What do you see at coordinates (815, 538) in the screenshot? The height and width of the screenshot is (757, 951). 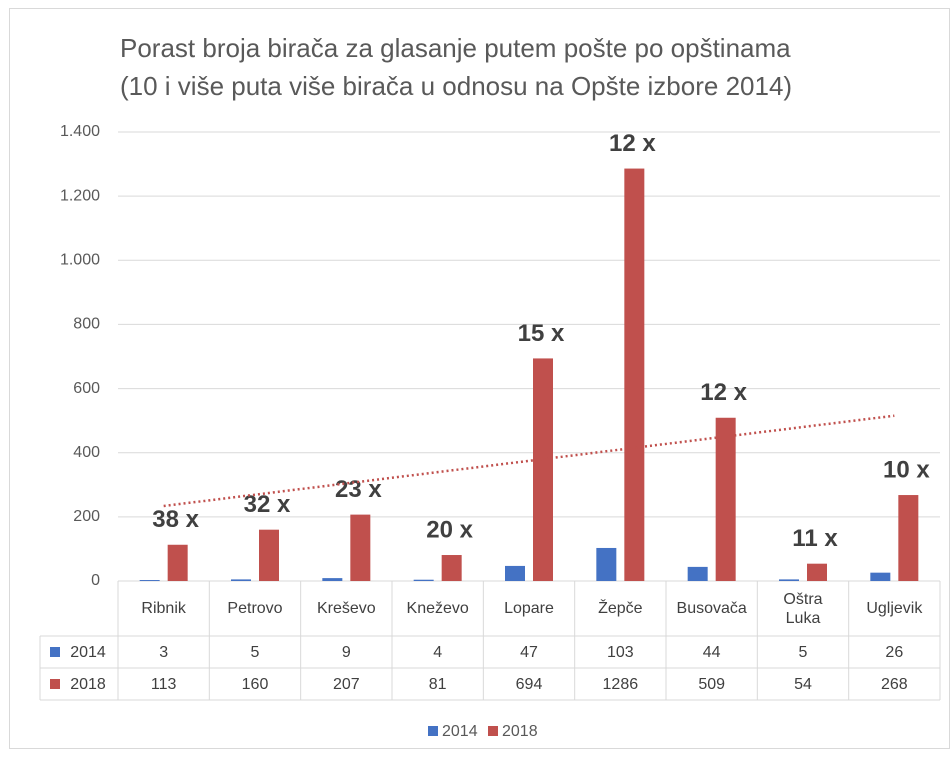 I see `annotation: 11 x` at bounding box center [815, 538].